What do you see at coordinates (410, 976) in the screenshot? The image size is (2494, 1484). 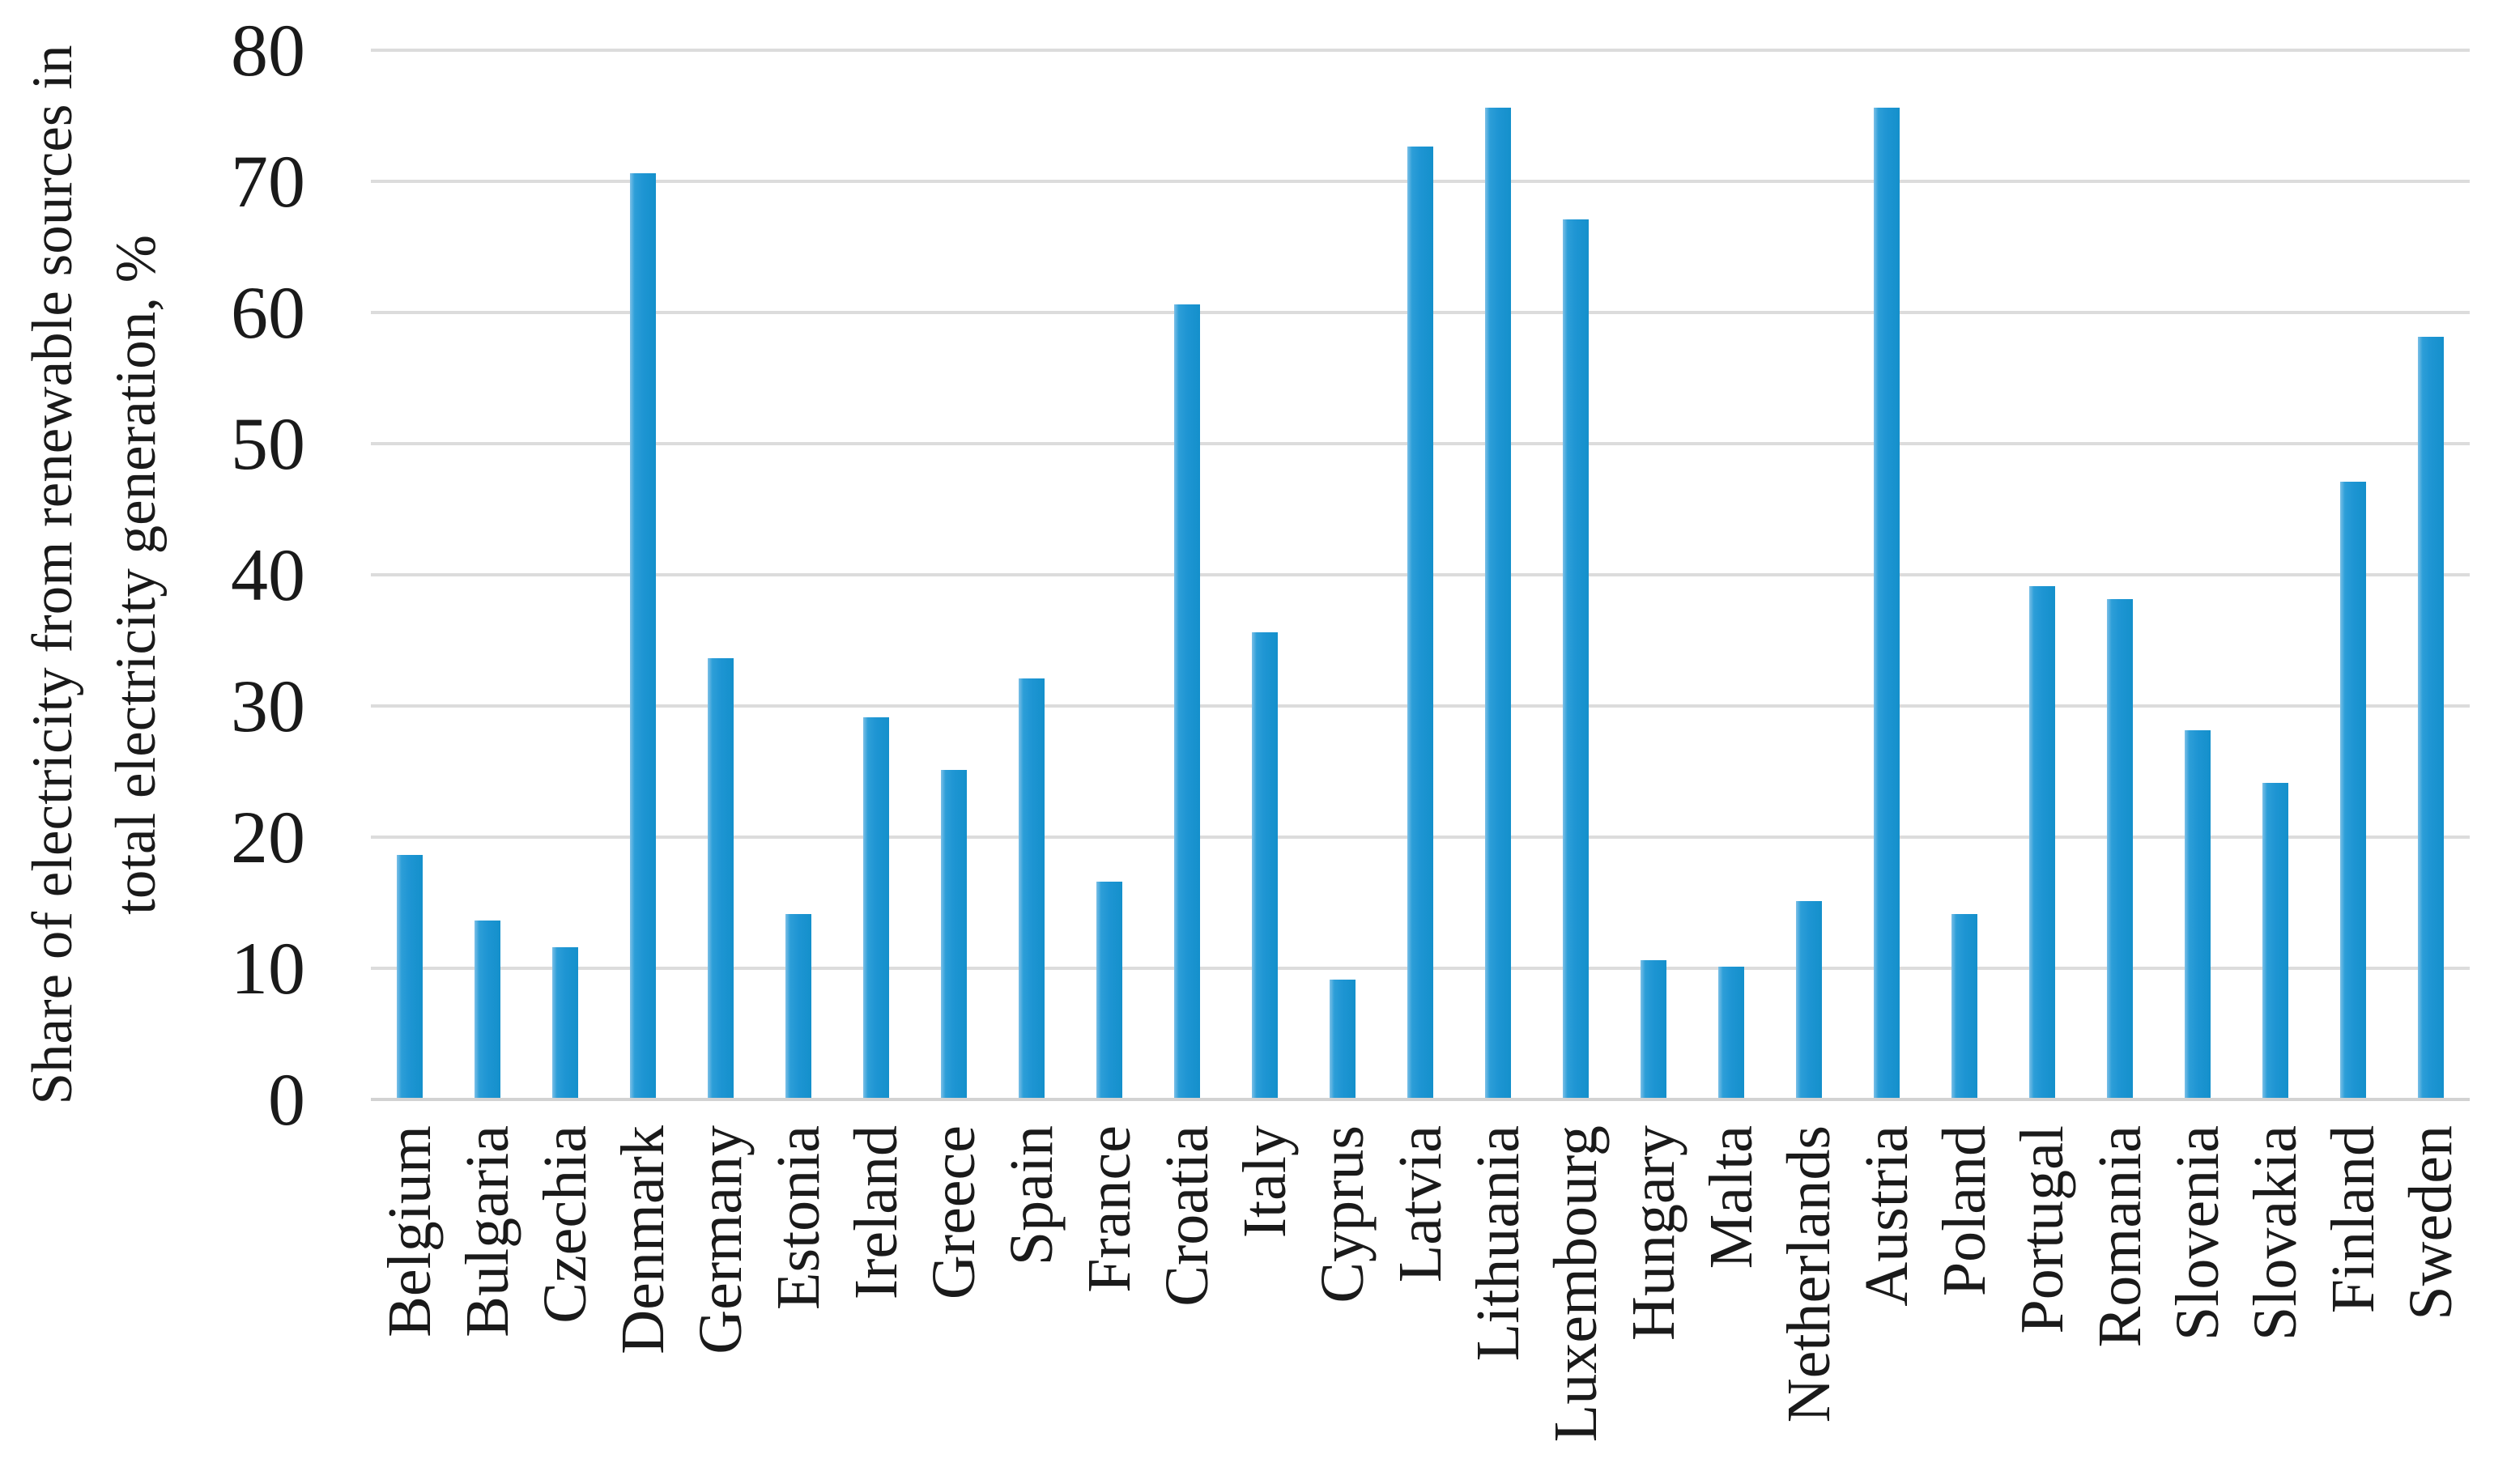 I see `bar-belgium` at bounding box center [410, 976].